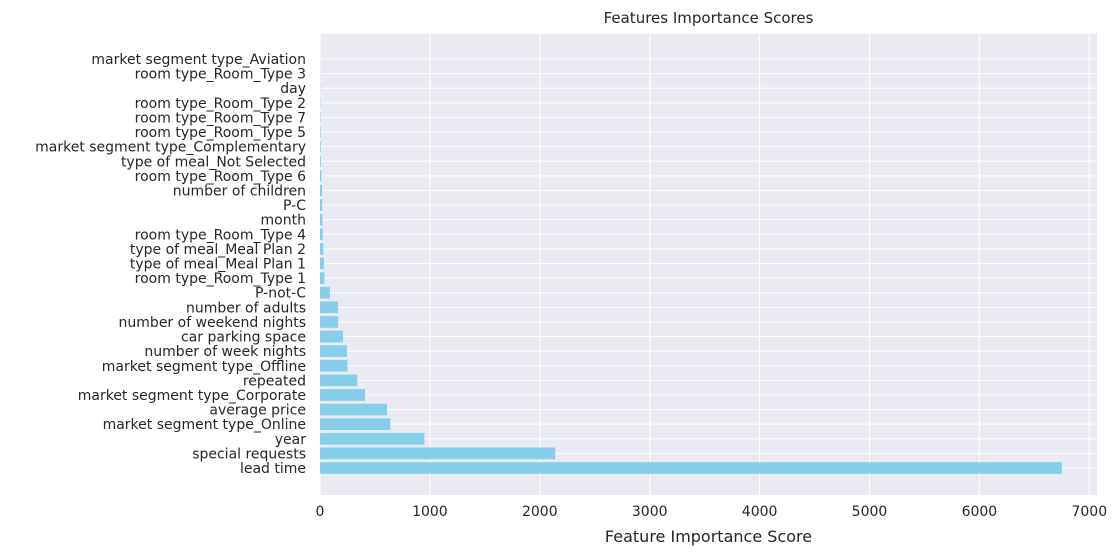 This screenshot has width=1113, height=556. I want to click on y-tick-label: average price, so click(257, 411).